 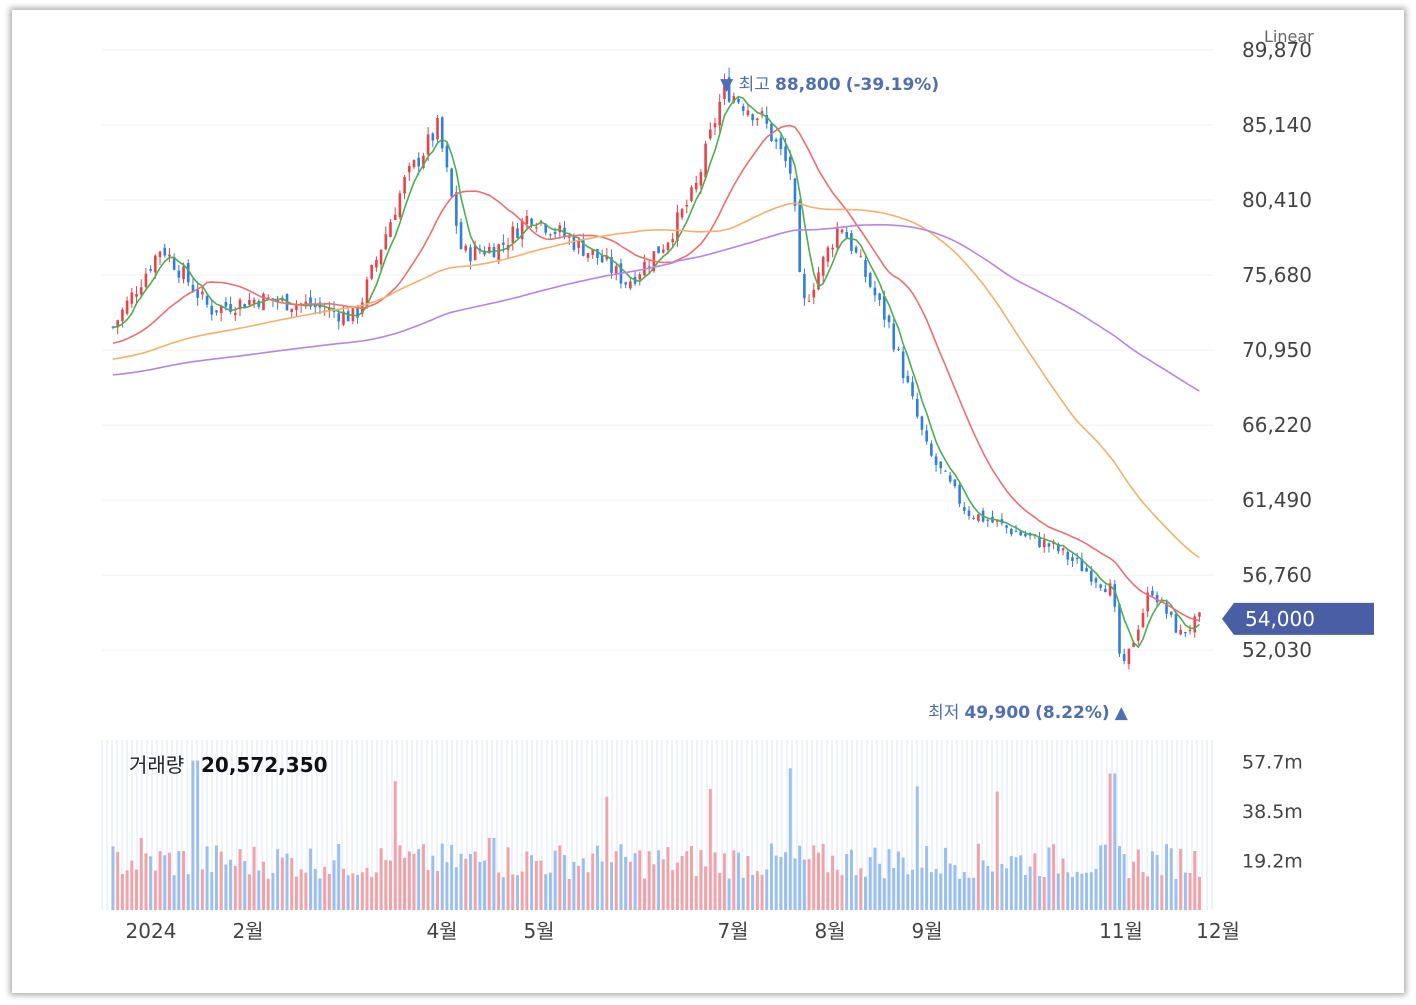 What do you see at coordinates (1298, 618) in the screenshot?
I see `current-price-tag: 54,000` at bounding box center [1298, 618].